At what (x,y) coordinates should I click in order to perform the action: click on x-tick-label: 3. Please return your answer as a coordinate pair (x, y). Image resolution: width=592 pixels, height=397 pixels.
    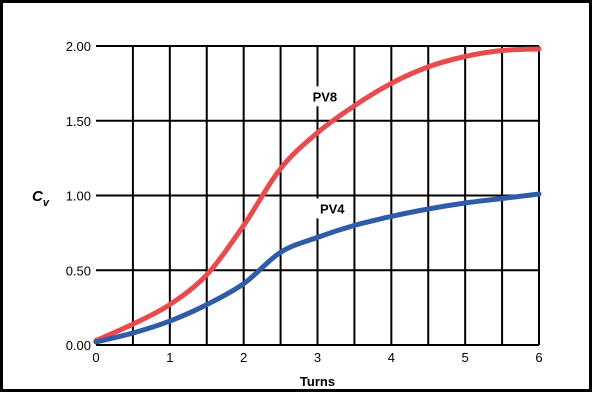
    Looking at the image, I should click on (317, 357).